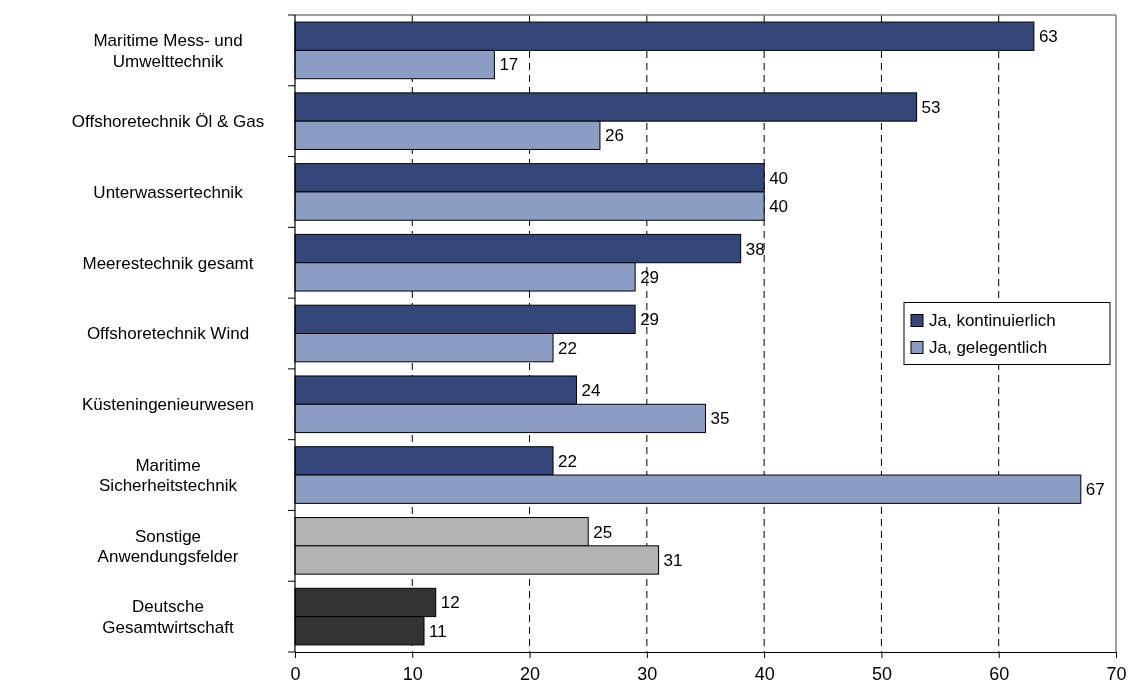 Image resolution: width=1131 pixels, height=695 pixels. What do you see at coordinates (614, 136) in the screenshot?
I see `data-label: 26` at bounding box center [614, 136].